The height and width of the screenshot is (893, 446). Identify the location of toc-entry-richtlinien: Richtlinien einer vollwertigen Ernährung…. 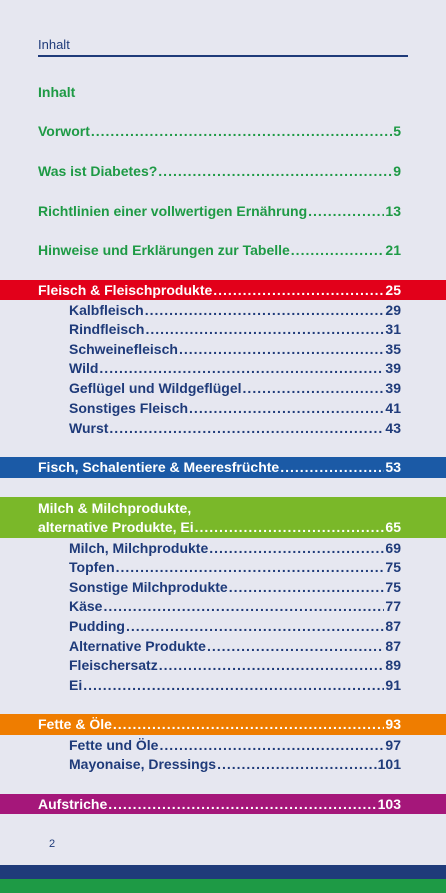
(219, 211).